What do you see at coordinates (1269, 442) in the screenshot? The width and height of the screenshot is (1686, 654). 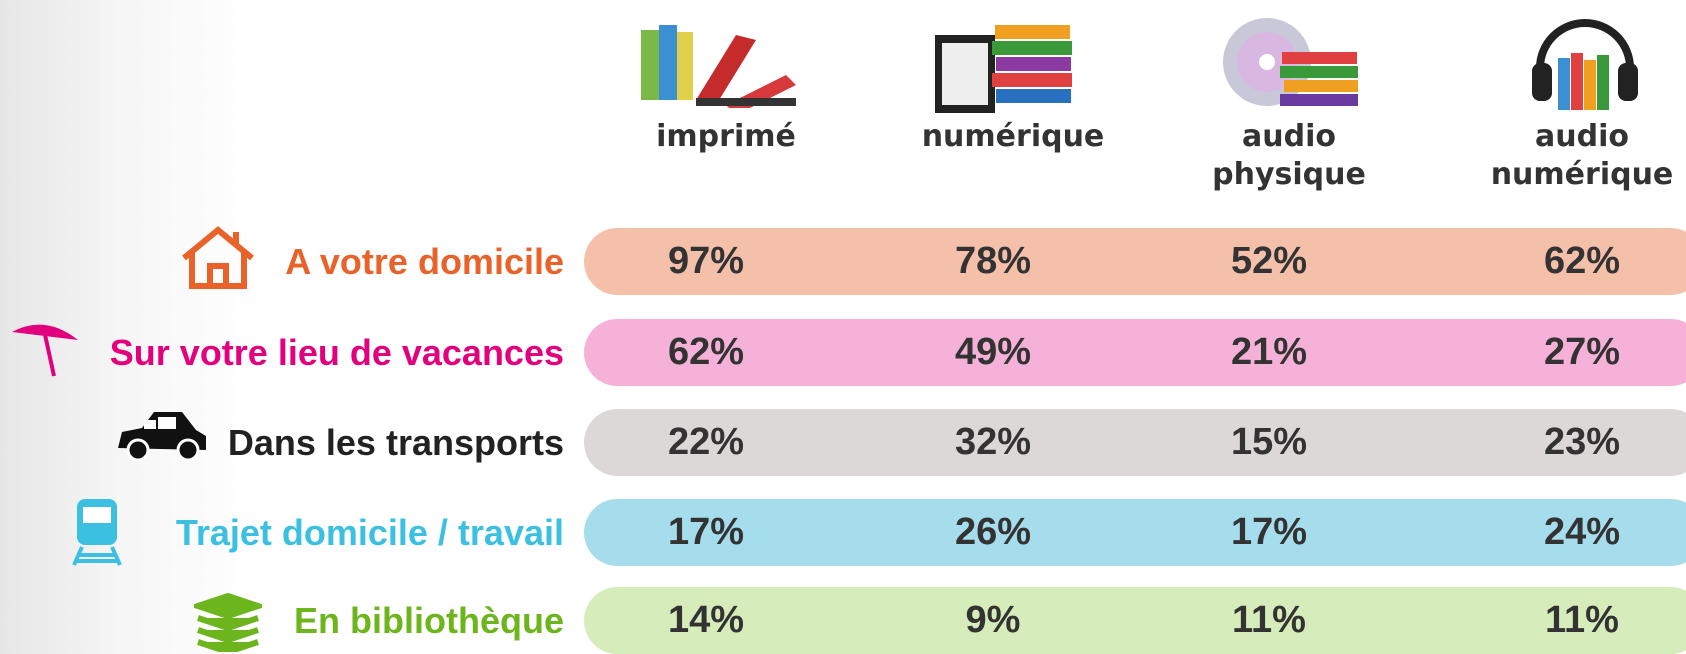 I see `cell-value: 15%` at bounding box center [1269, 442].